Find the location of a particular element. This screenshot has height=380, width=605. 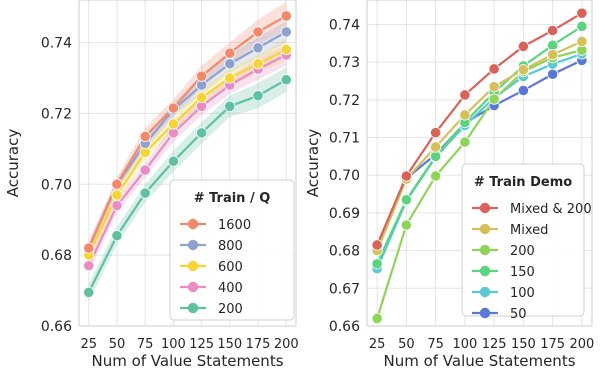

y-tick-label: 0.73 is located at coordinates (344, 63).